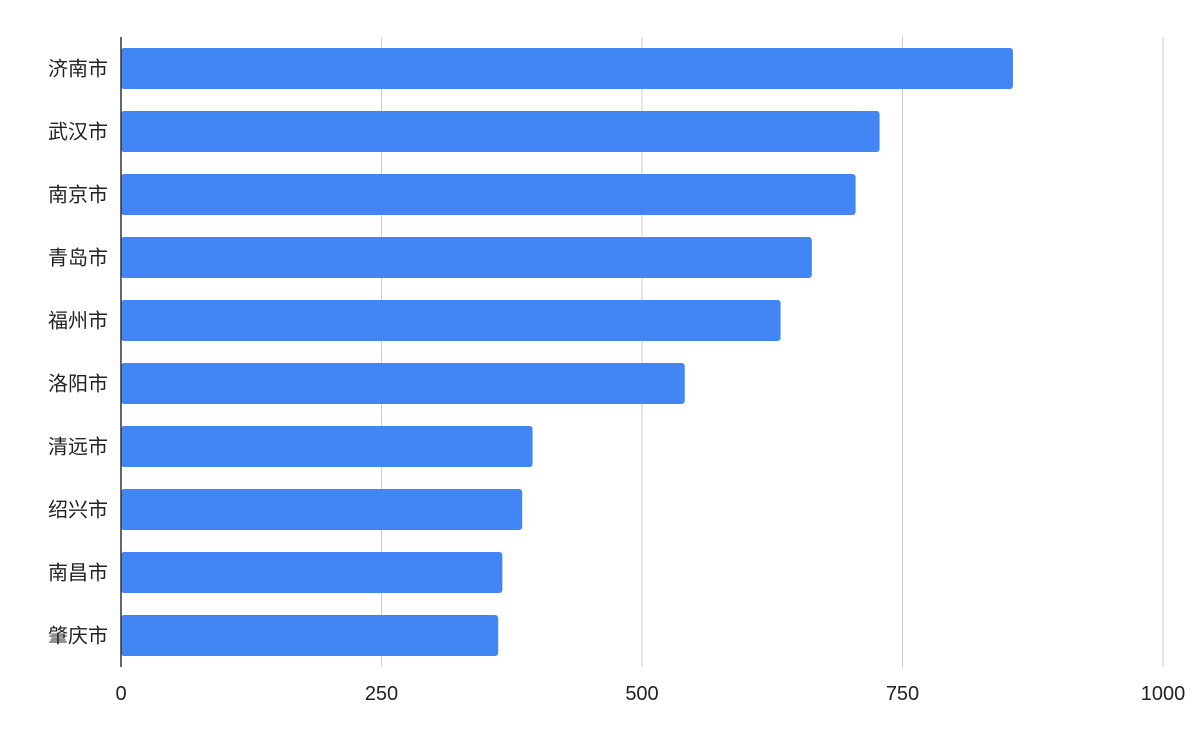 The height and width of the screenshot is (742, 1200). Describe the element at coordinates (641, 694) in the screenshot. I see `x-tick-label: 500` at that location.